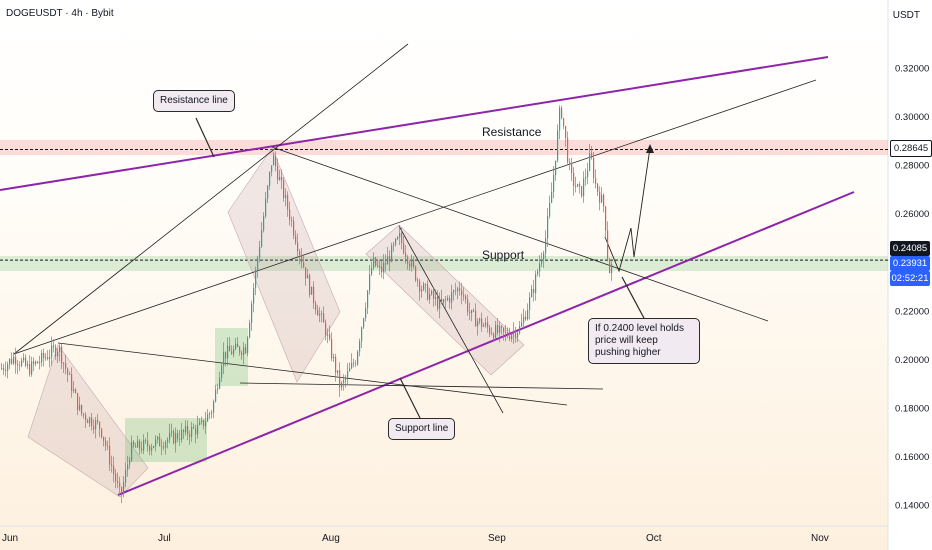 This screenshot has width=932, height=550. What do you see at coordinates (410, 398) in the screenshot?
I see `support-callout-pointer` at bounding box center [410, 398].